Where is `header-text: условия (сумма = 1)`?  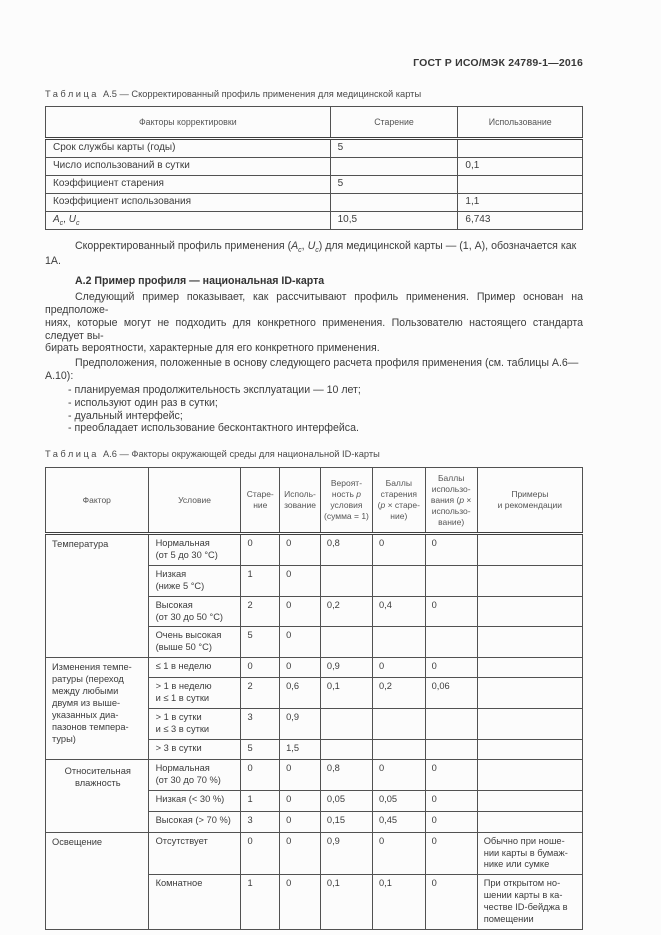
header-text: условия (сумма = 1) is located at coordinates (346, 511).